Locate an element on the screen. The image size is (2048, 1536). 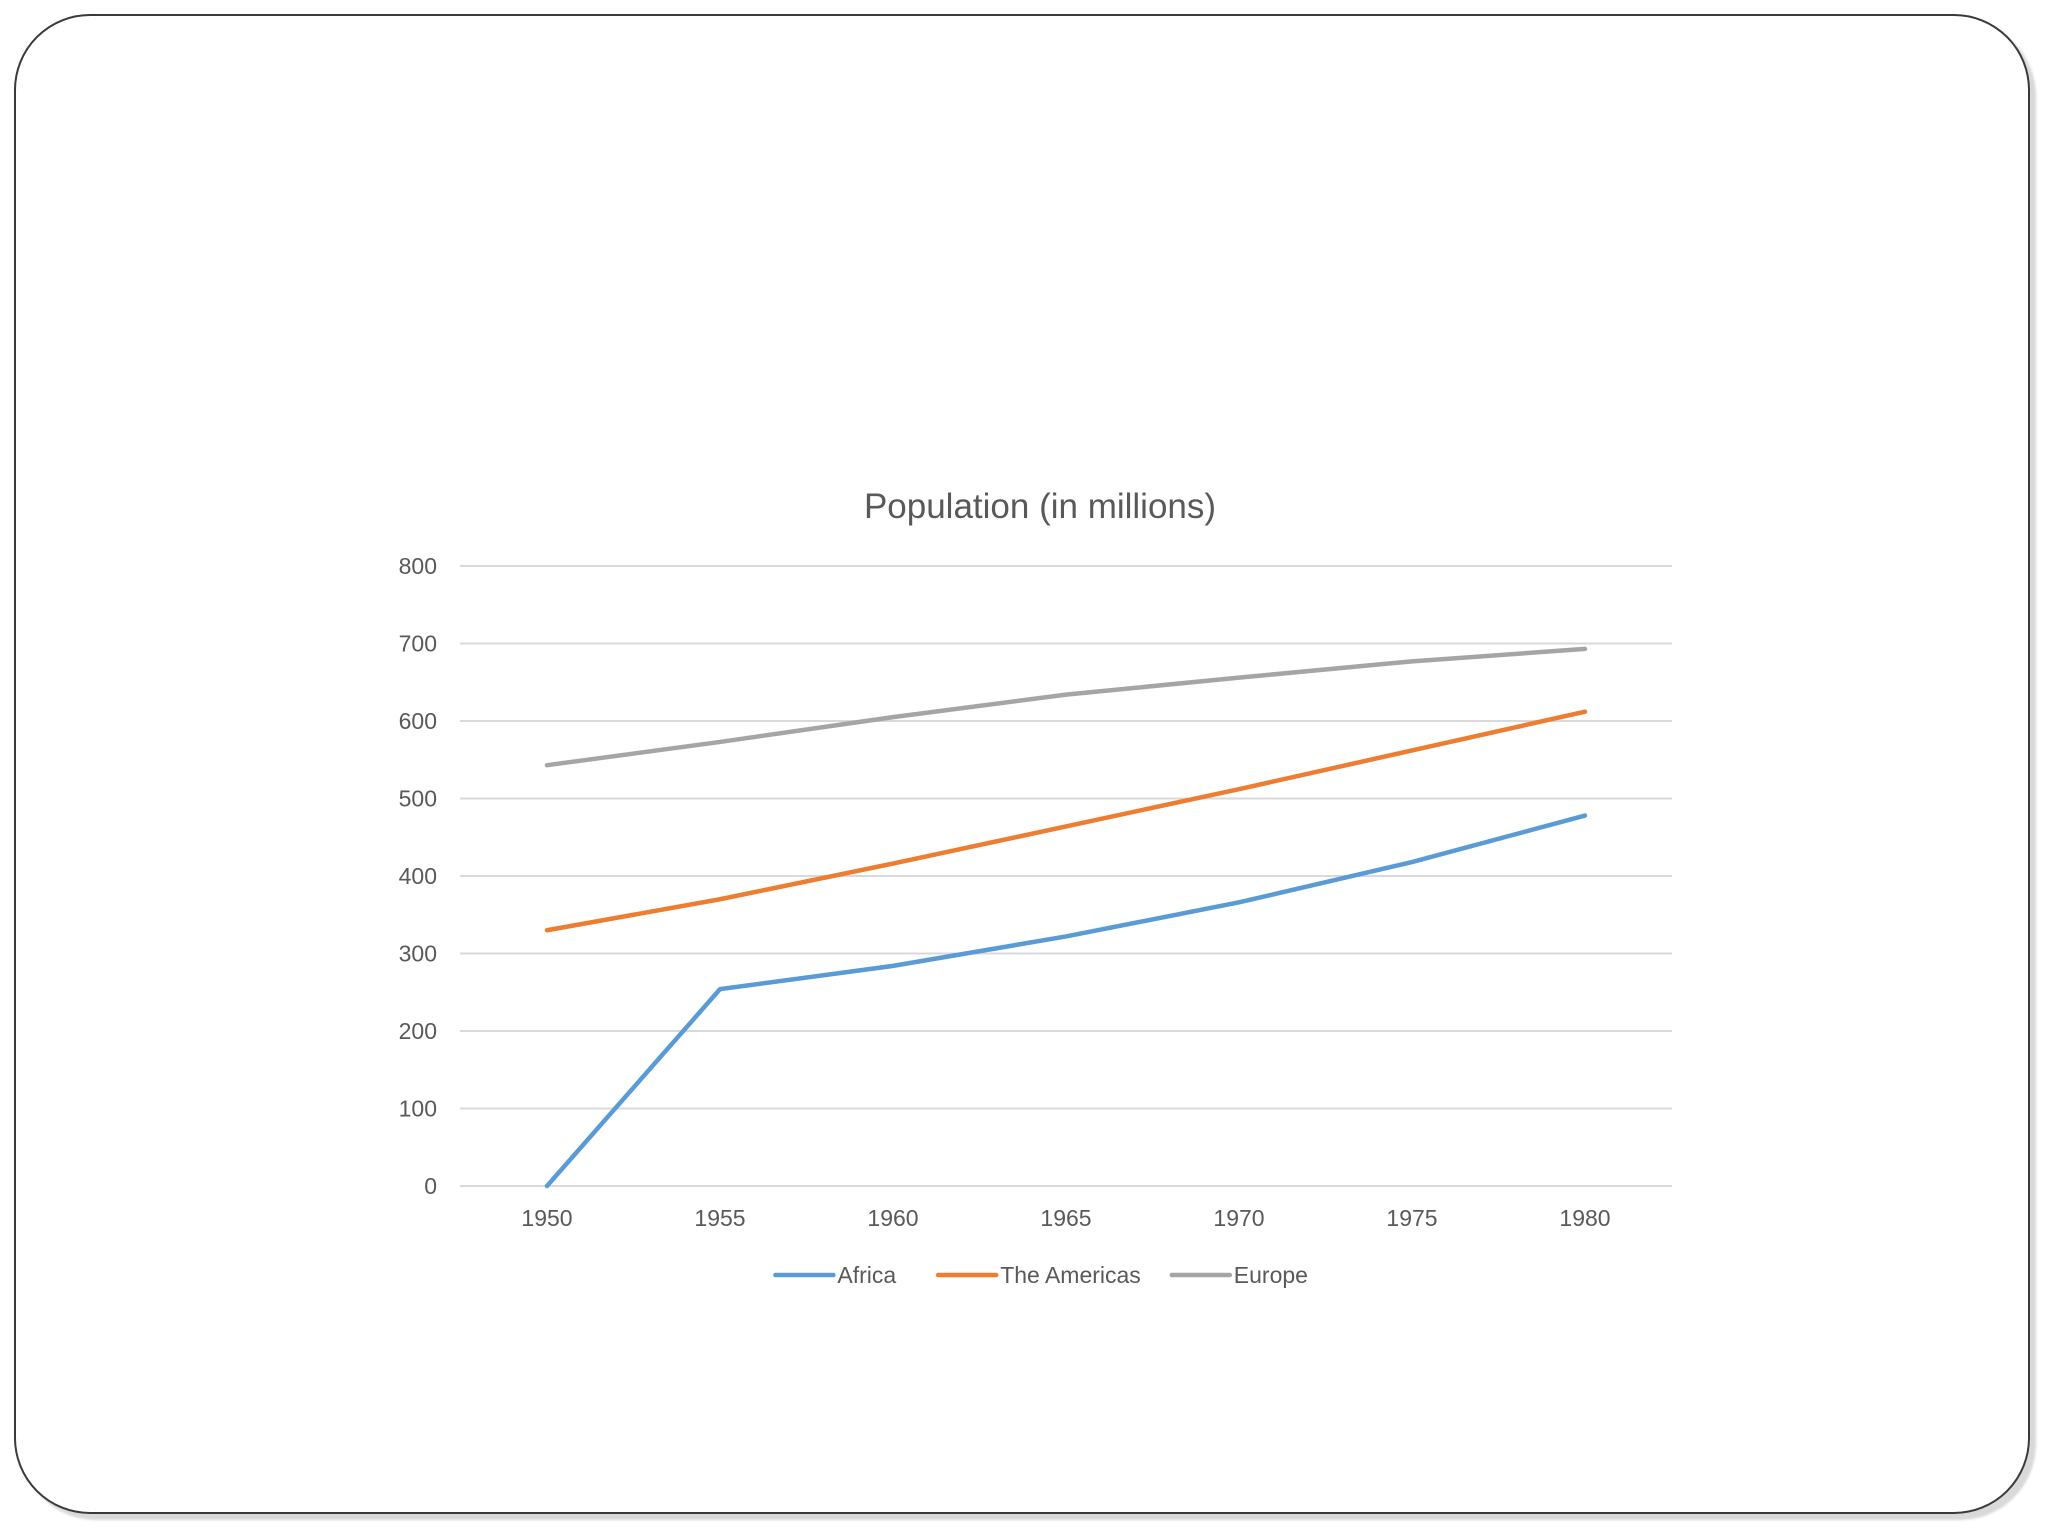
legend-label: The Americas is located at coordinates (1070, 1275).